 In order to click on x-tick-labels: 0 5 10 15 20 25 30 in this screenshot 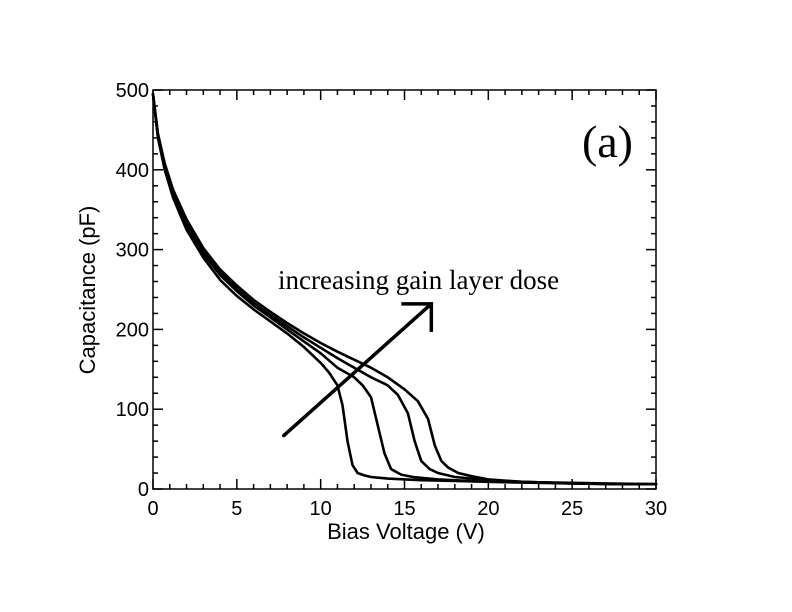, I will do `click(407, 509)`.